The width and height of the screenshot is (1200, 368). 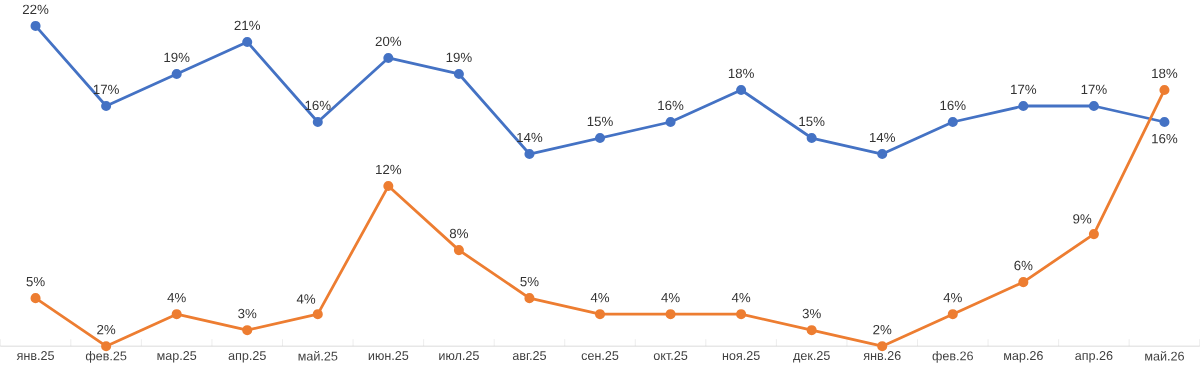 I want to click on x-tick-label: янв.25, so click(x=35, y=356).